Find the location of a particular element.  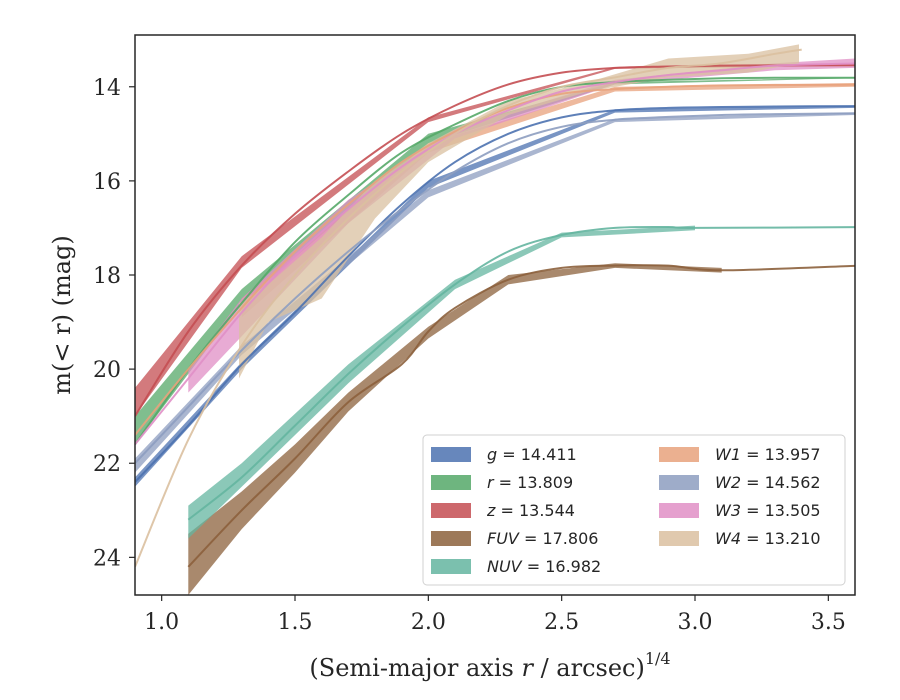

legend-swatch-w1 is located at coordinates (679, 454).